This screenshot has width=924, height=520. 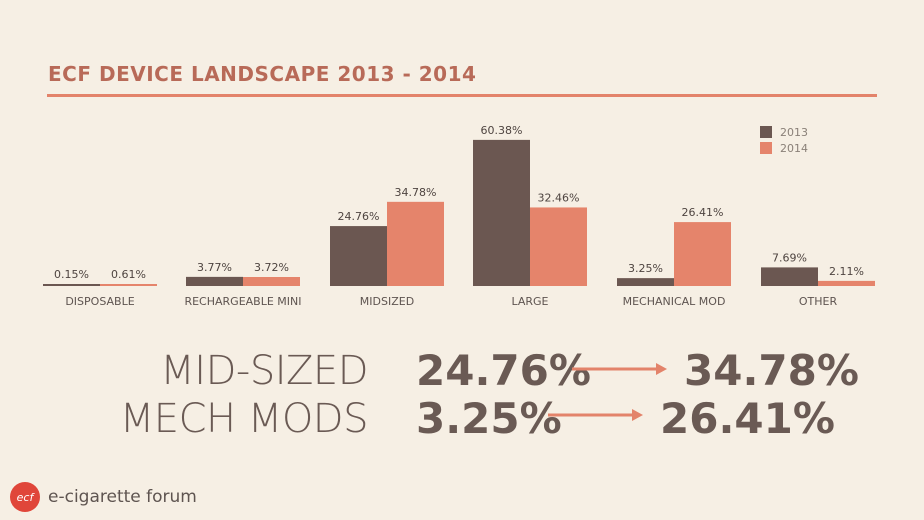 I want to click on ecf-logo-badge: ecf, so click(x=25, y=497).